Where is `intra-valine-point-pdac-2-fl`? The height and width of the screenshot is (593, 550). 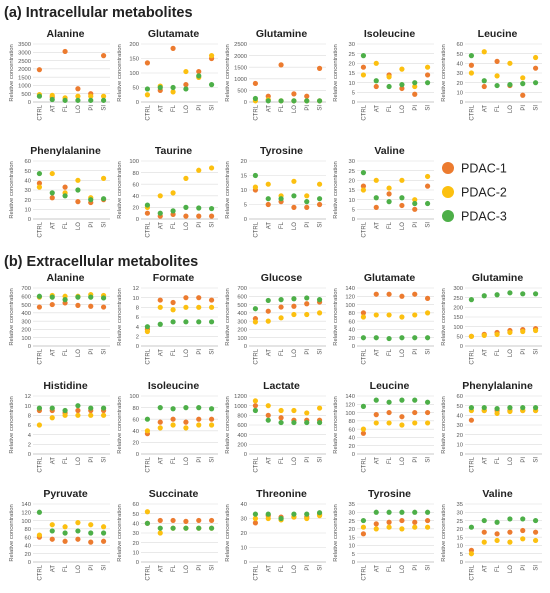 intra-valine-point-pdac-2-fl is located at coordinates (389, 188).